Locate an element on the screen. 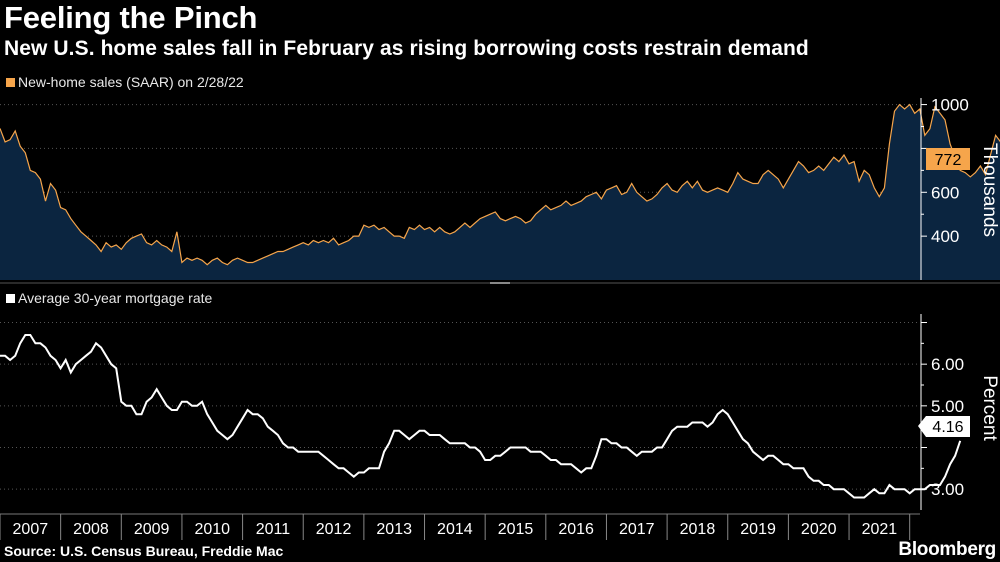  bottom-y-tick-label: 6.00 is located at coordinates (947, 364).